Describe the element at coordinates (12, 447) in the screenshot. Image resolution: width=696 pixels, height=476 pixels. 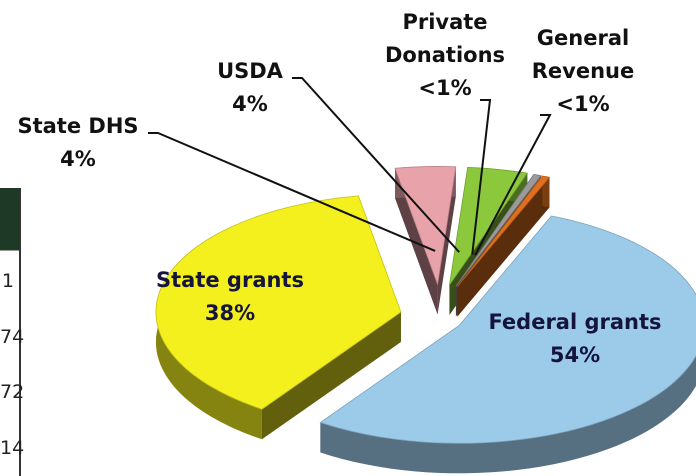
I see `table-cell: 14` at that location.